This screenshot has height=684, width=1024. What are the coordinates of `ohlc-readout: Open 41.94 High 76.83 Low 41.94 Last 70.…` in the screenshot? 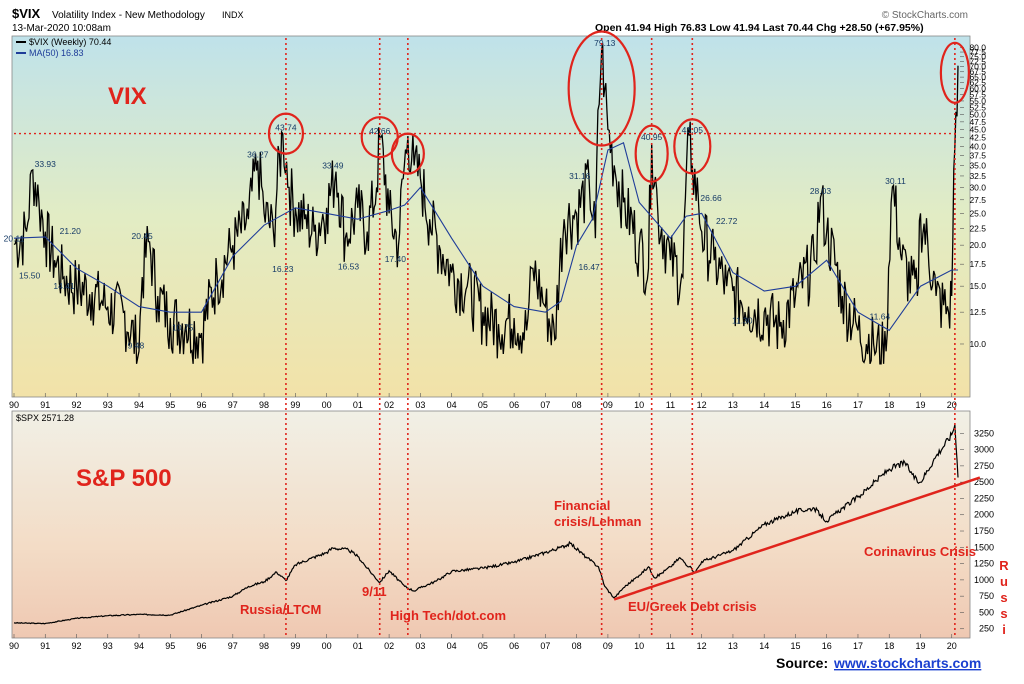 It's located at (759, 28).